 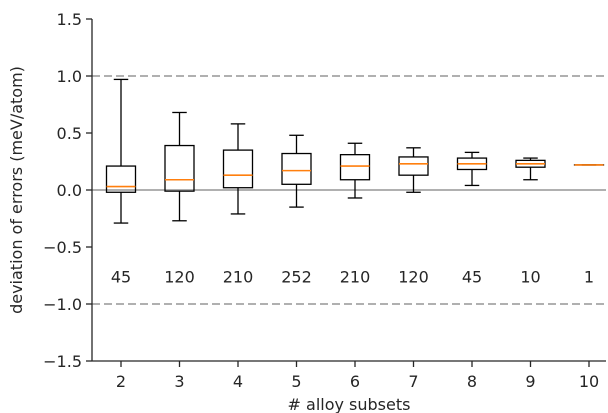 I want to click on y-tick-label: 1.0, so click(x=69, y=76).